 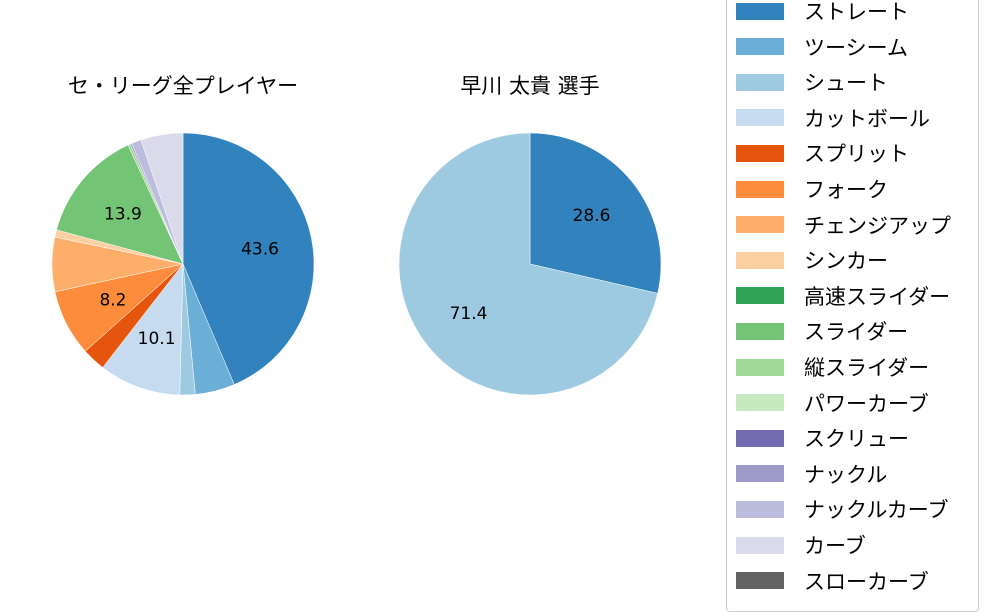 I want to click on slice-label: 13.9, so click(x=123, y=214).